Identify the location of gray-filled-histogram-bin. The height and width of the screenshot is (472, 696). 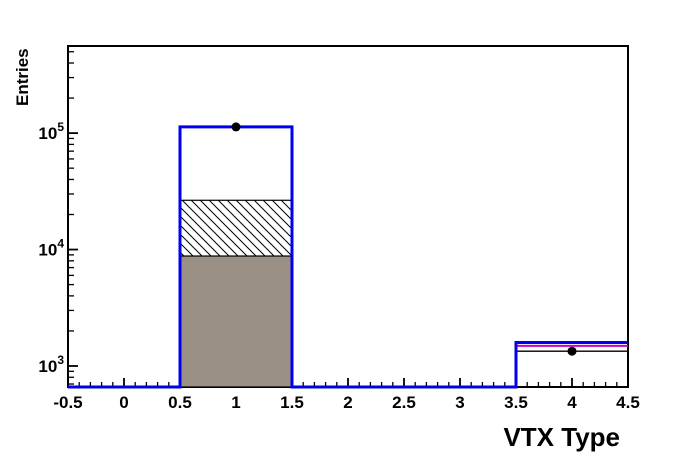
(236, 321).